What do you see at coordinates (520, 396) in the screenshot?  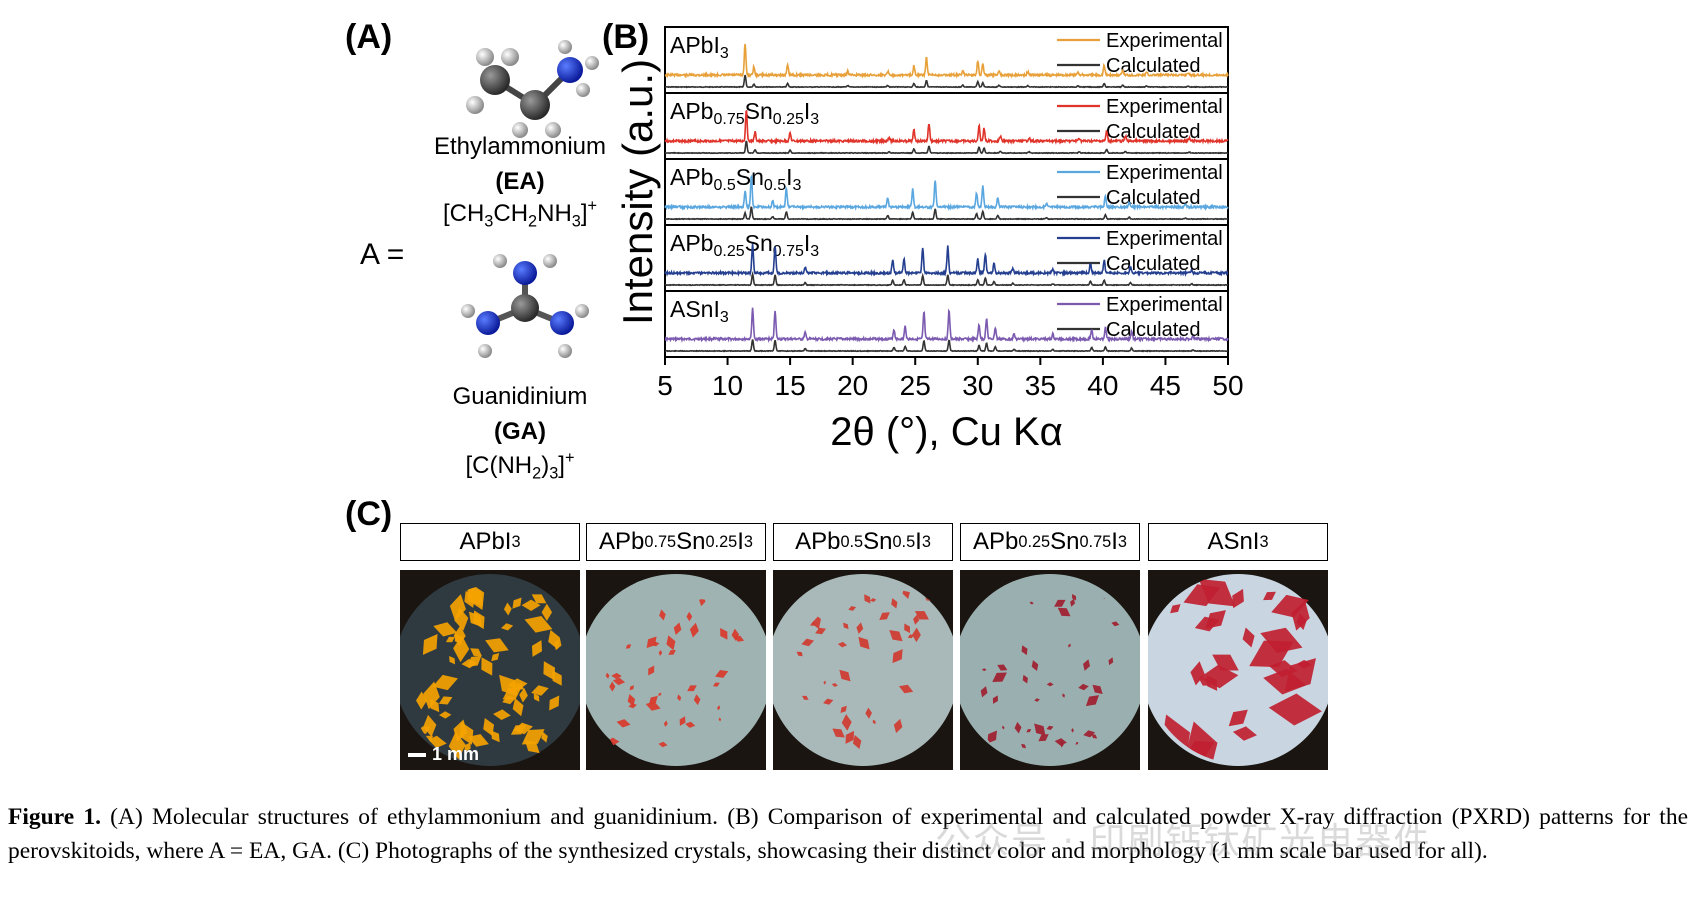 I see `ga-name: Guanidinium` at bounding box center [520, 396].